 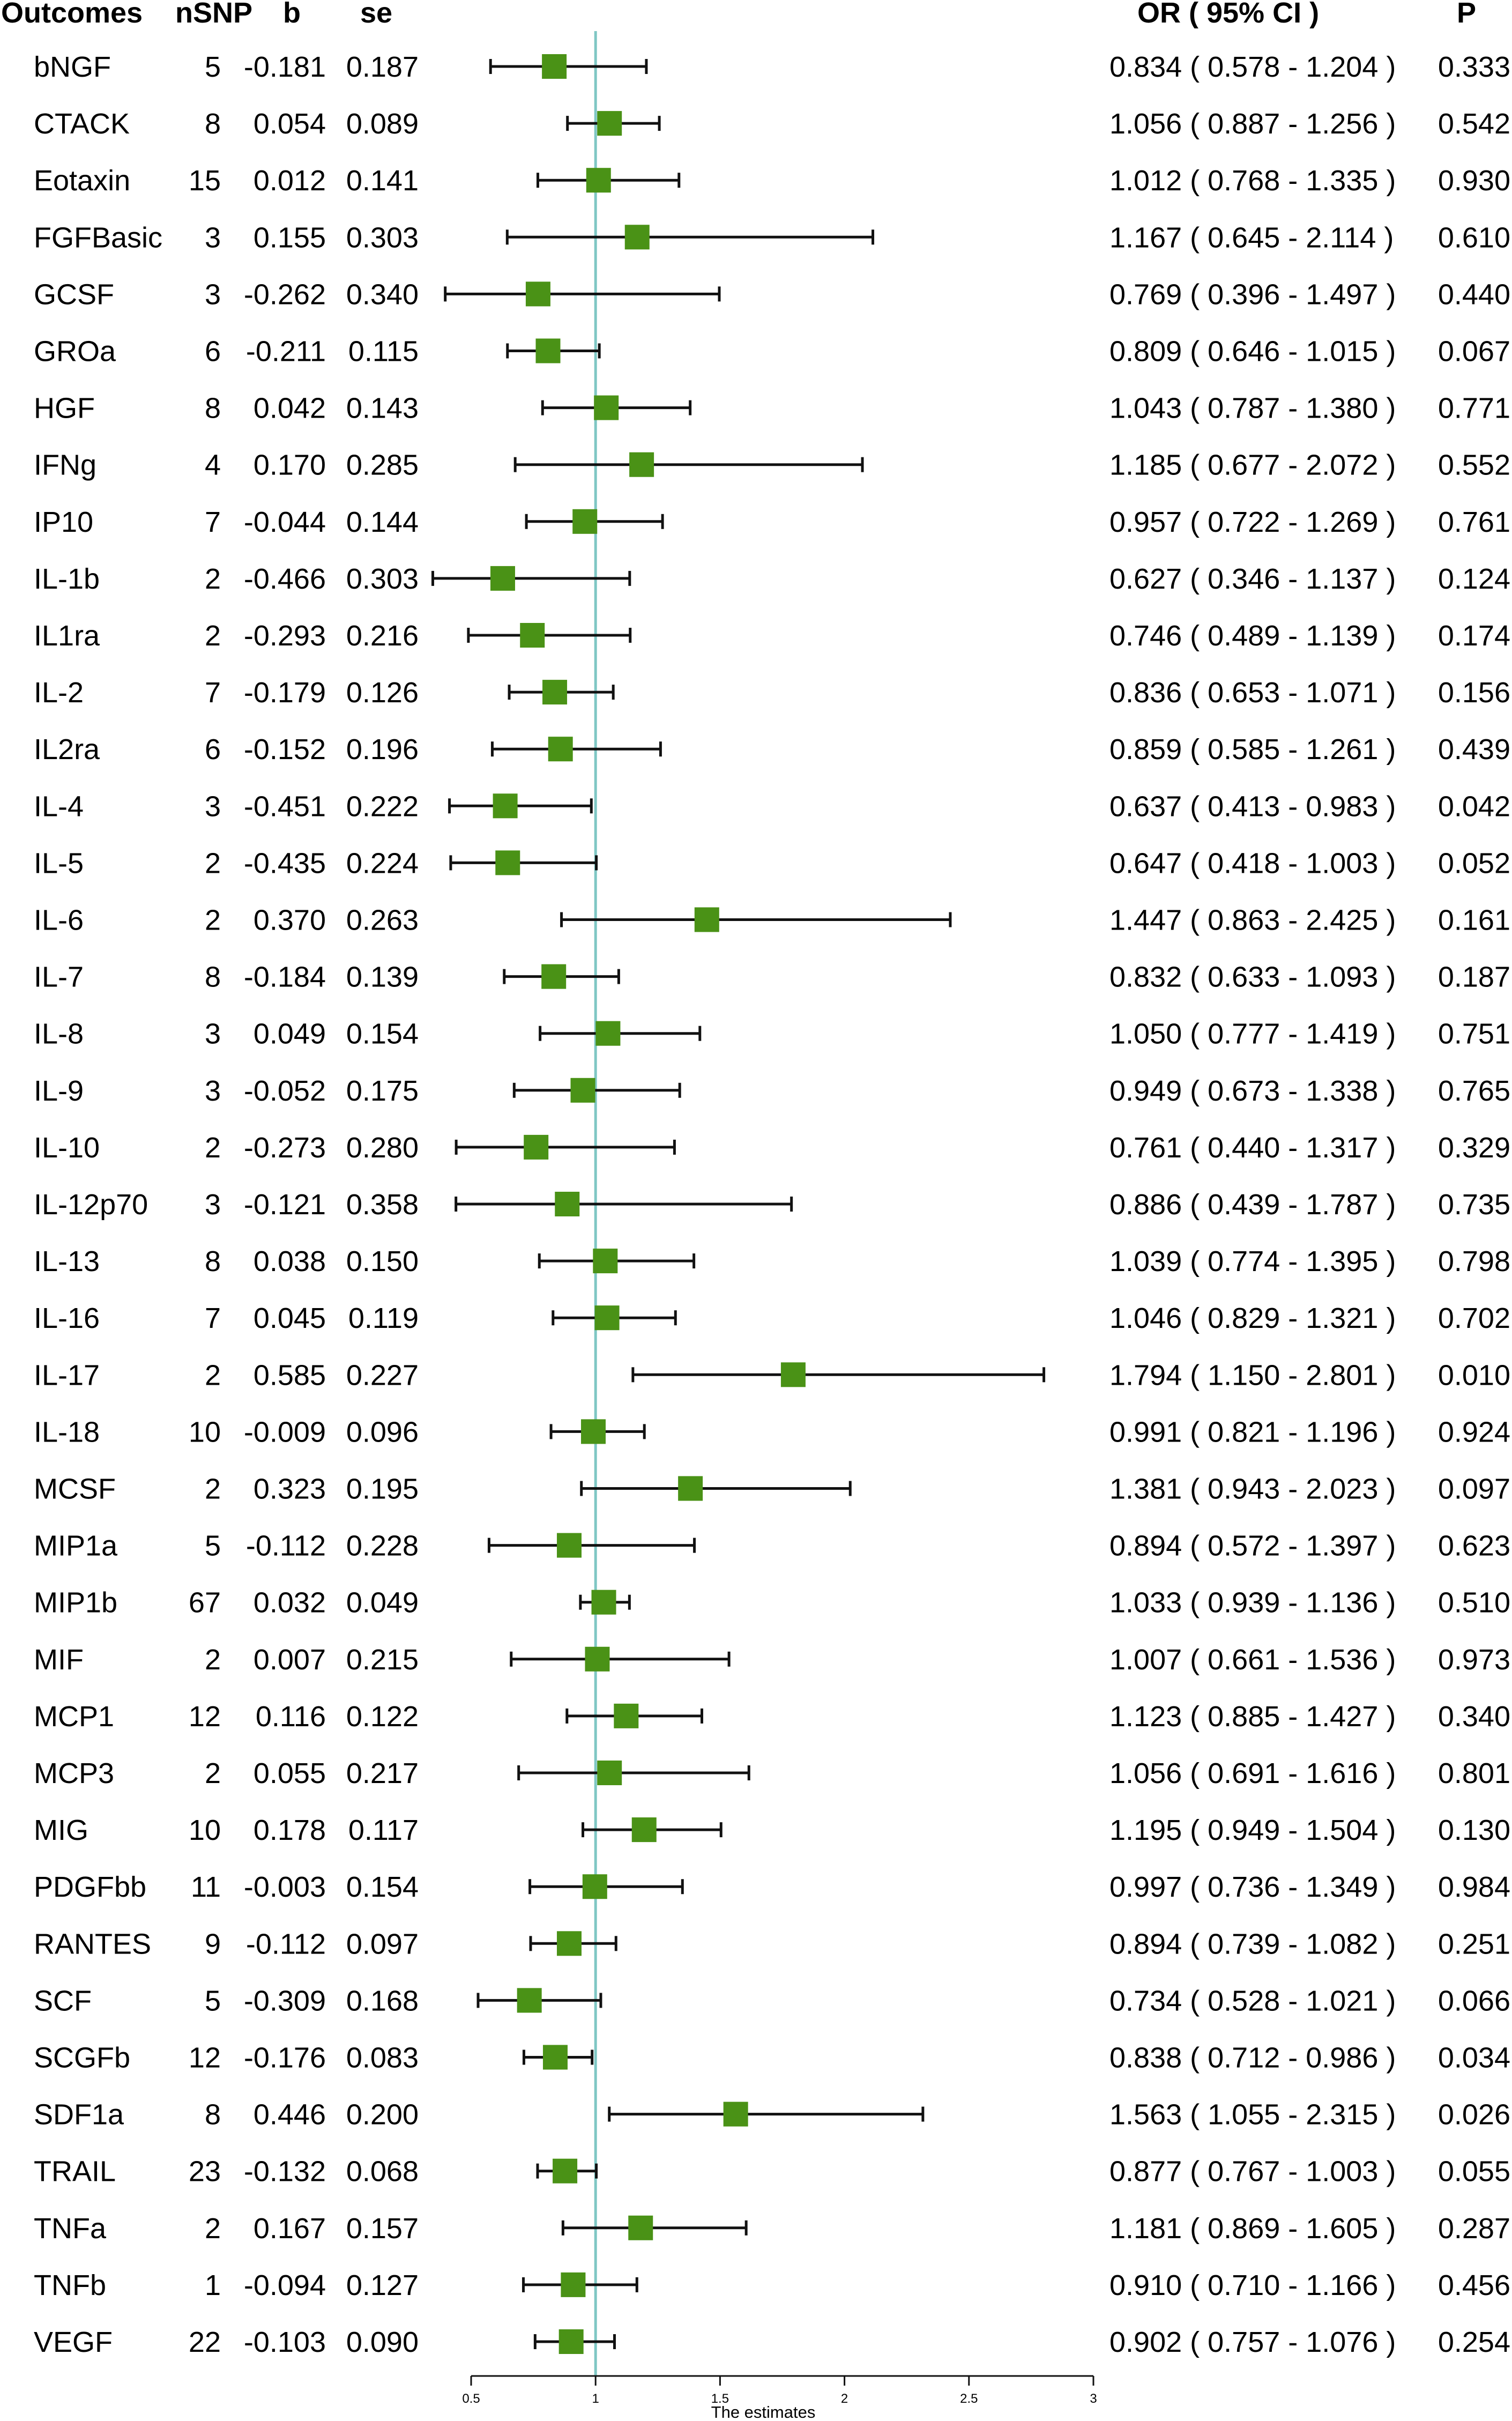 What do you see at coordinates (286, 352) in the screenshot?
I see `row-b: -0.211` at bounding box center [286, 352].